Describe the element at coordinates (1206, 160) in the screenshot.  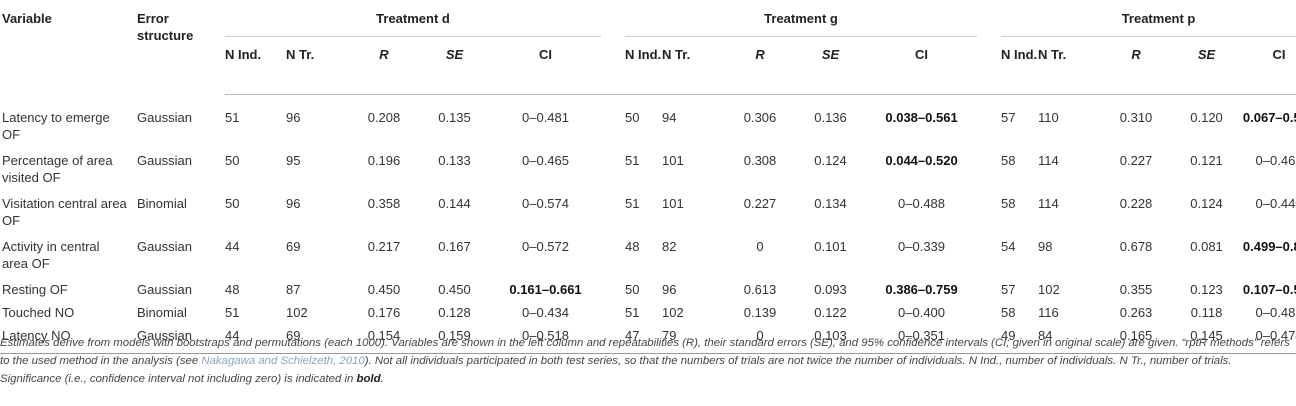
I see `cell-se-p: 0.121` at that location.